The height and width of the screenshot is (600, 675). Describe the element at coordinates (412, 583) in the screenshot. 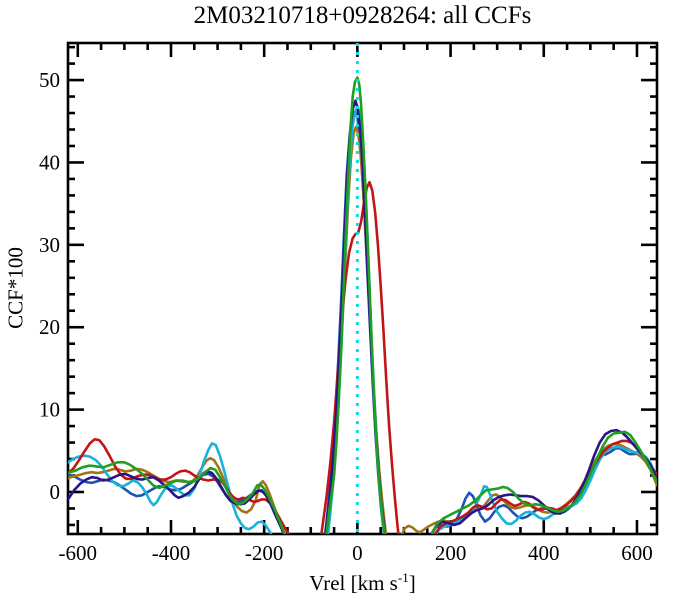

I see `x-axis-label-bracket: ]` at that location.